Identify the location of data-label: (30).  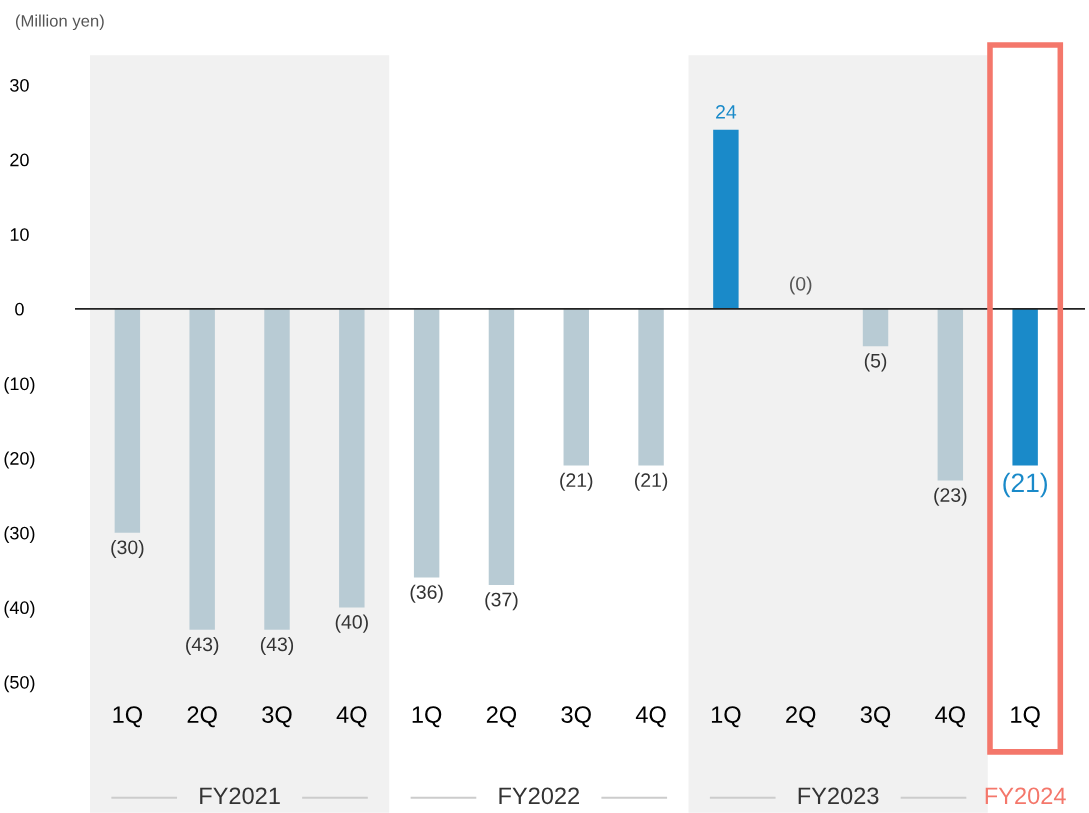
(127, 549).